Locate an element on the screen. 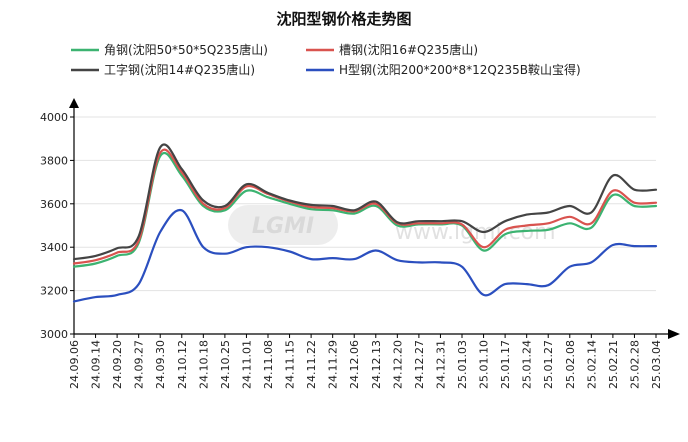 The image size is (688, 442). x-tick-label: 24.12.06 is located at coordinates (354, 364).